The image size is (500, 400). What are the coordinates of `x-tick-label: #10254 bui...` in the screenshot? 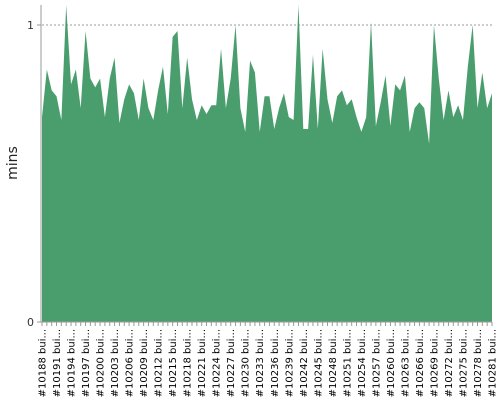 It's located at (362, 363).